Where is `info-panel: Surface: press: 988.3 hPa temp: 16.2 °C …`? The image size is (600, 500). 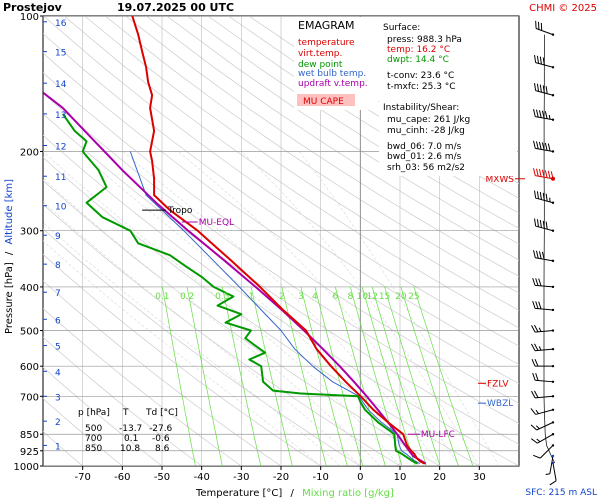 info-panel: Surface: press: 988.3 hPa temp: 16.2 °C … is located at coordinates (448, 96).